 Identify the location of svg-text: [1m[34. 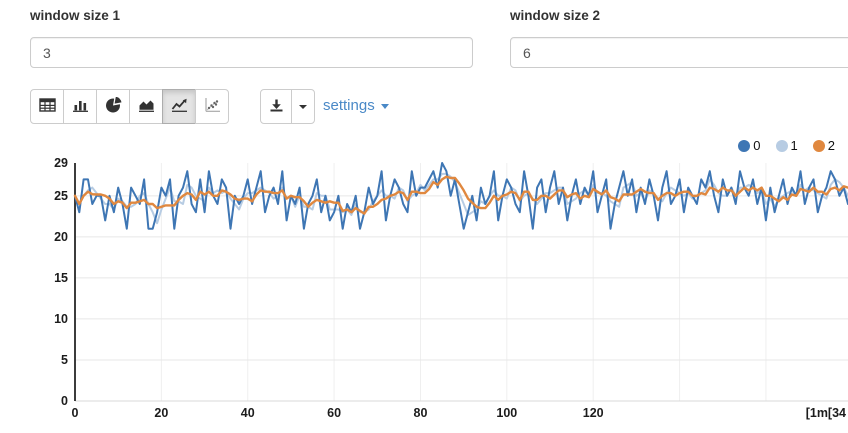
(826, 413).